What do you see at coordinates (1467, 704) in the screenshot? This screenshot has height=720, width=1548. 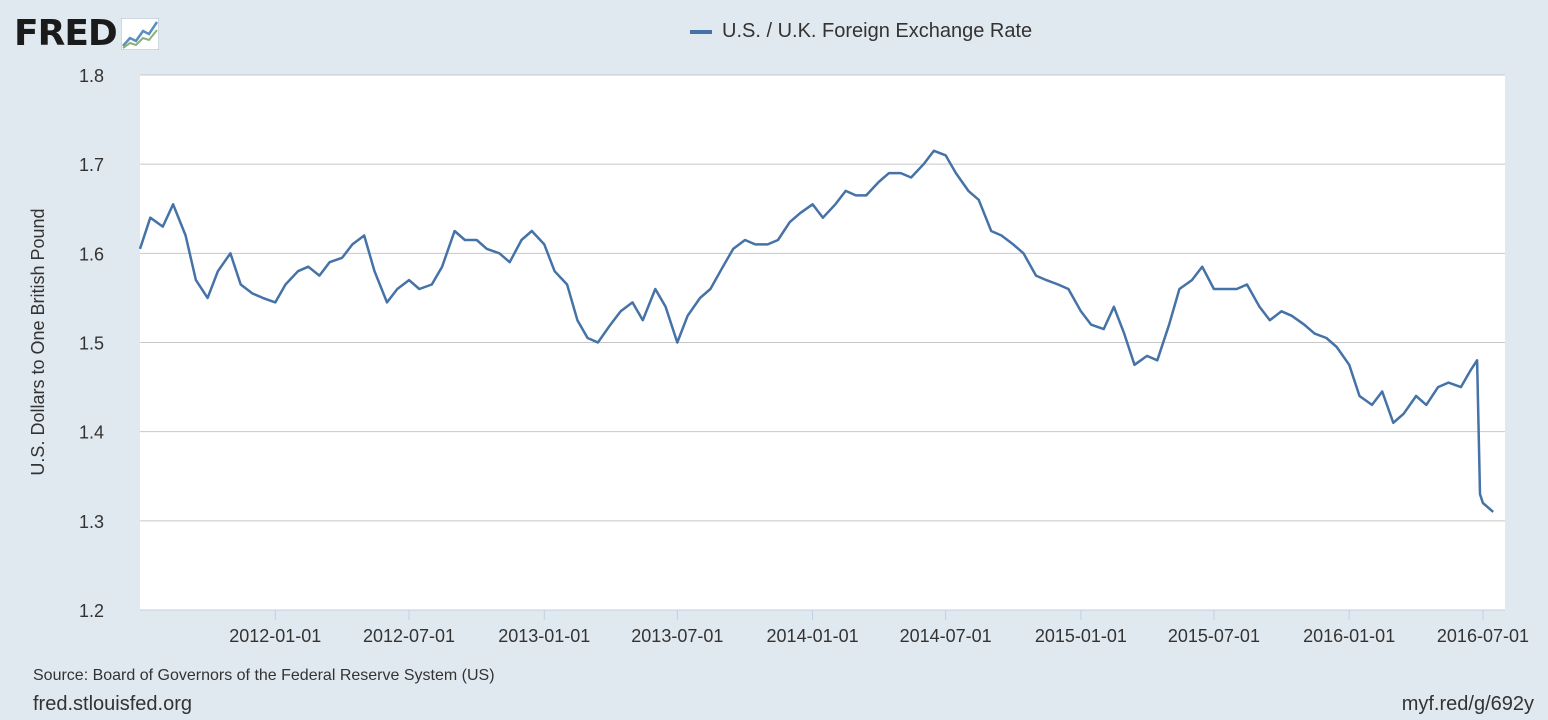 I see `short-url-link: myf.red/g/692y` at bounding box center [1467, 704].